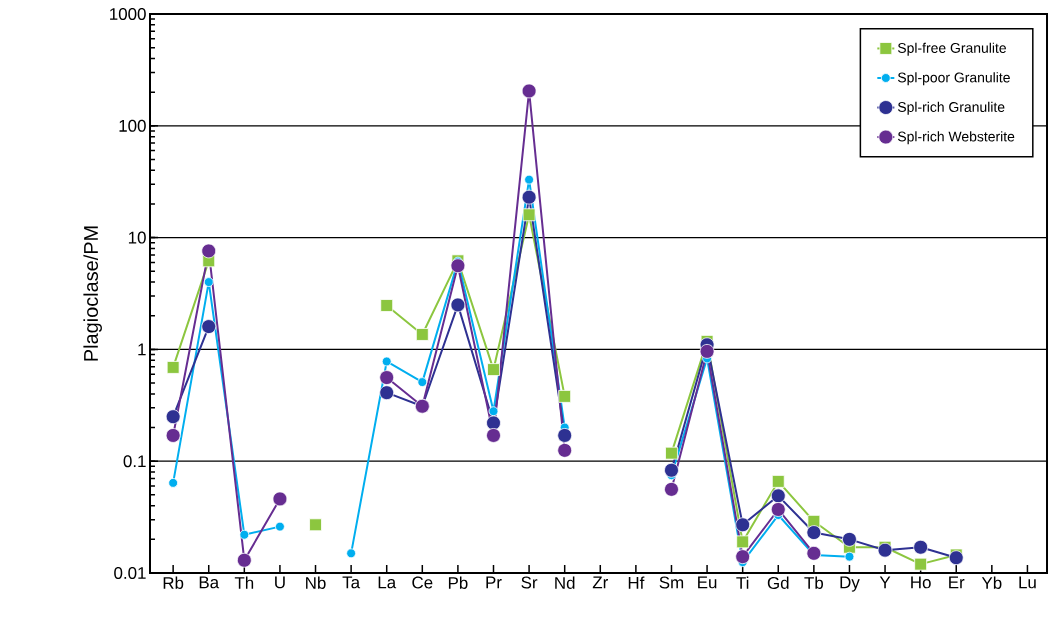 This screenshot has height=623, width=1054. Describe the element at coordinates (951, 108) in the screenshot. I see `legend-label: Spl-rich Granulite` at that location.